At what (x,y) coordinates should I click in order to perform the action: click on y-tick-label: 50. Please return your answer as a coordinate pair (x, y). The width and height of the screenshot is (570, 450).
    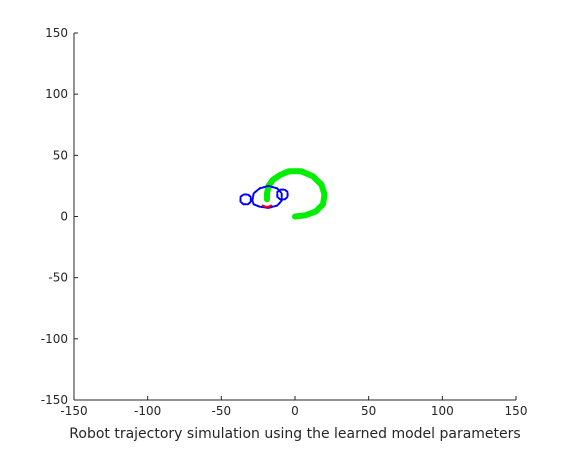
    Looking at the image, I should click on (60, 155).